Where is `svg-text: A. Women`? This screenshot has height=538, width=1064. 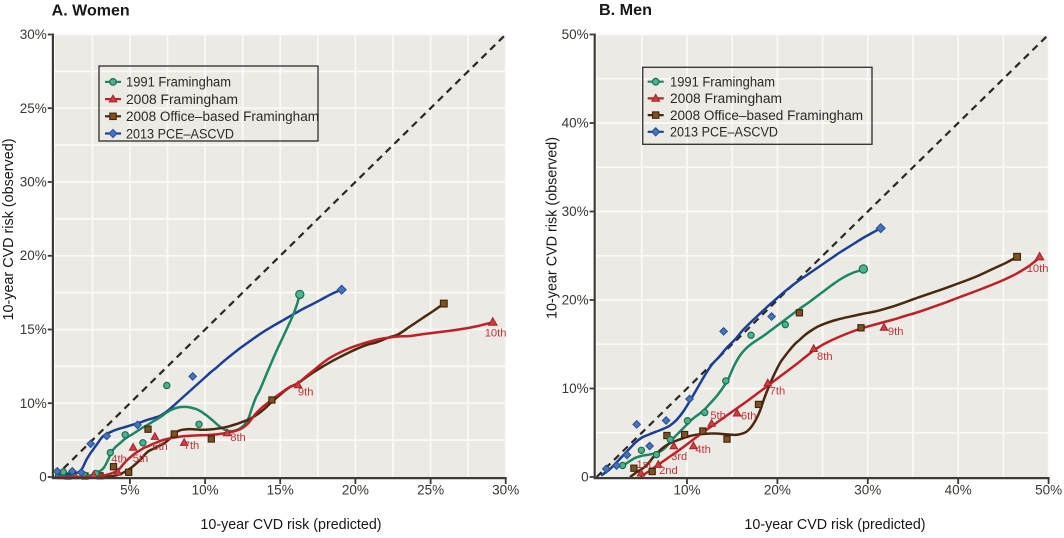 svg-text: A. Women is located at coordinates (91, 10).